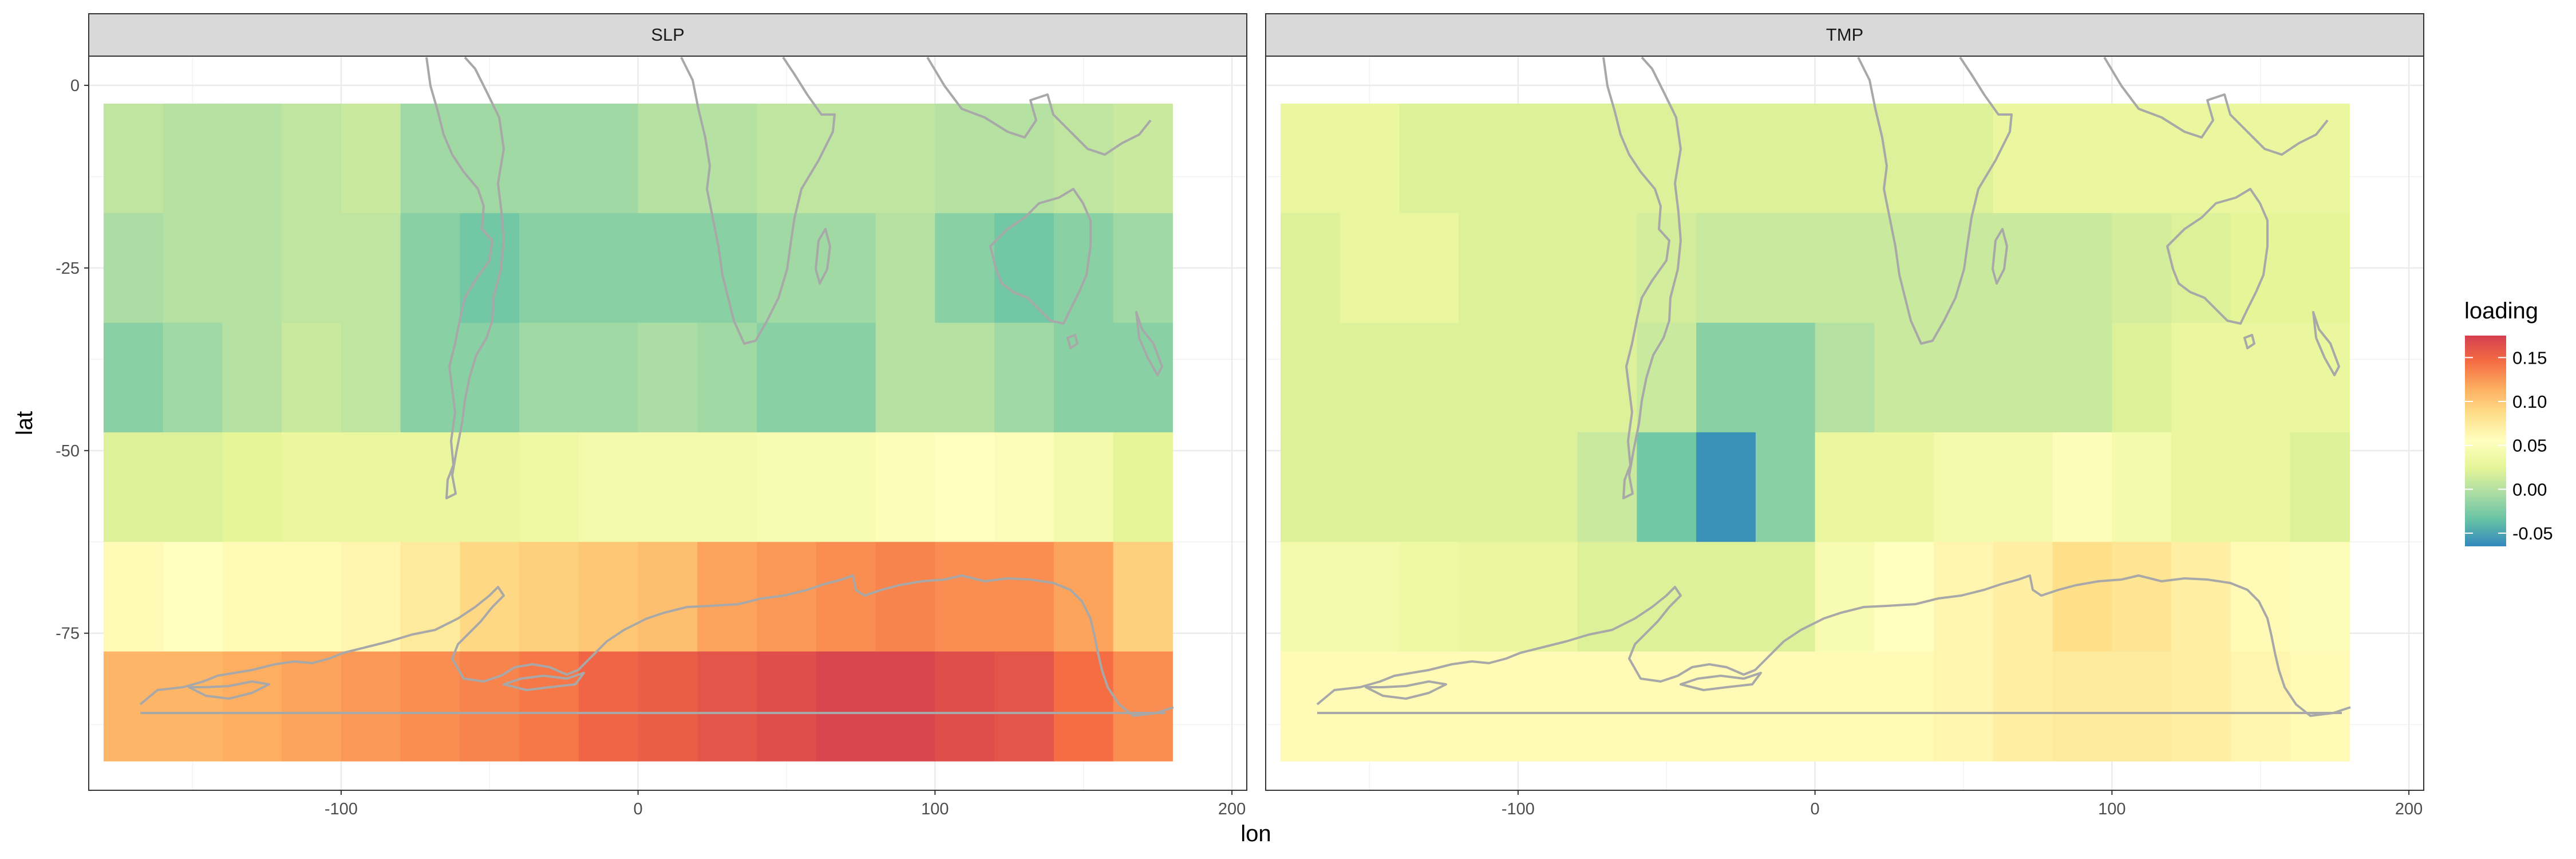  Describe the element at coordinates (1232, 809) in the screenshot. I see `x-tick-label: 200` at that location.